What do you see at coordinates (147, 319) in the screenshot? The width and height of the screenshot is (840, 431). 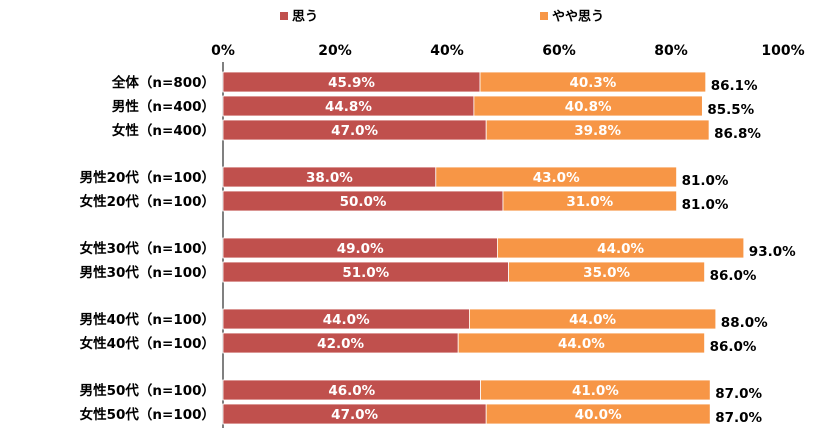 I see `category-label: 男性40代（n=100）` at bounding box center [147, 319].